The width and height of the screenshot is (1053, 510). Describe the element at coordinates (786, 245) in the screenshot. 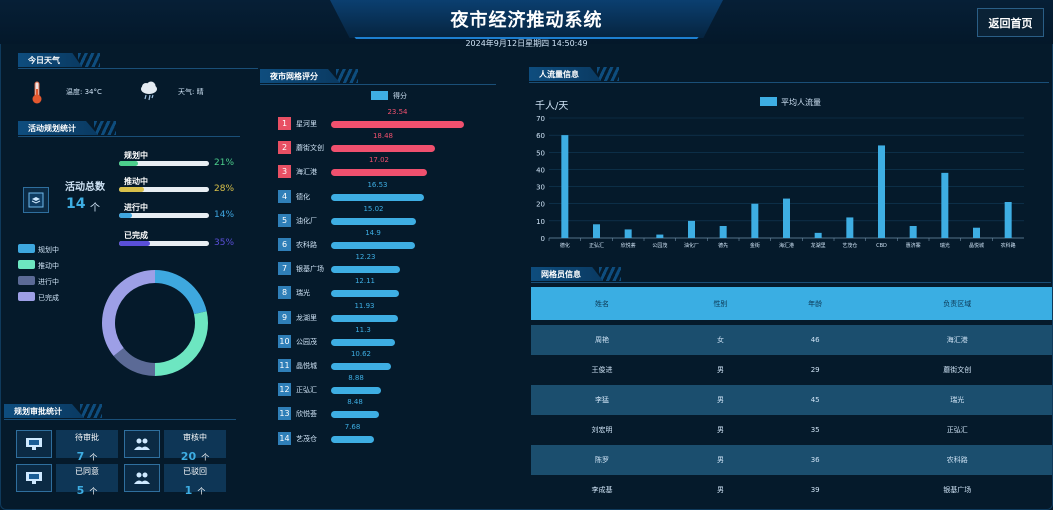

I see `x-tick-label: 海汇港` at that location.